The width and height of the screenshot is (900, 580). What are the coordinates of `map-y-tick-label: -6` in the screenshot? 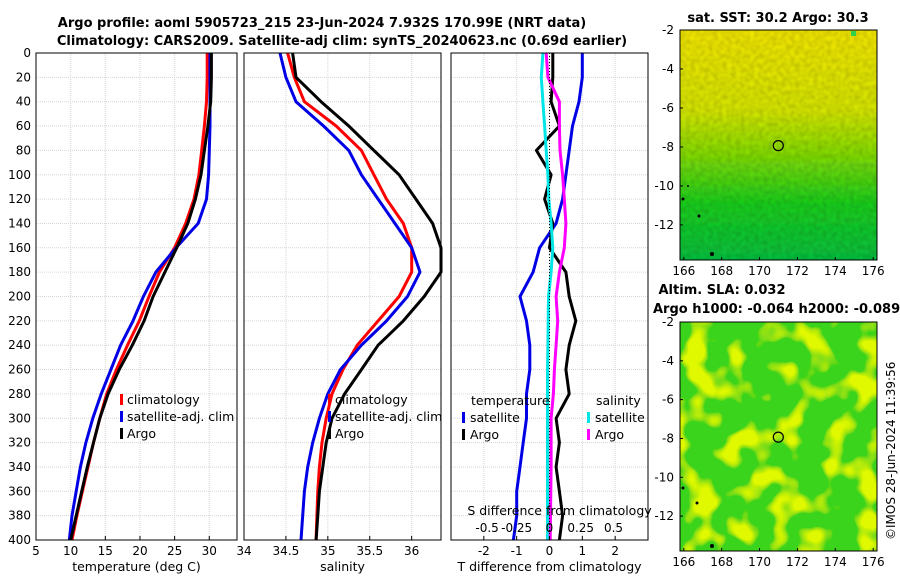 It's located at (668, 400).